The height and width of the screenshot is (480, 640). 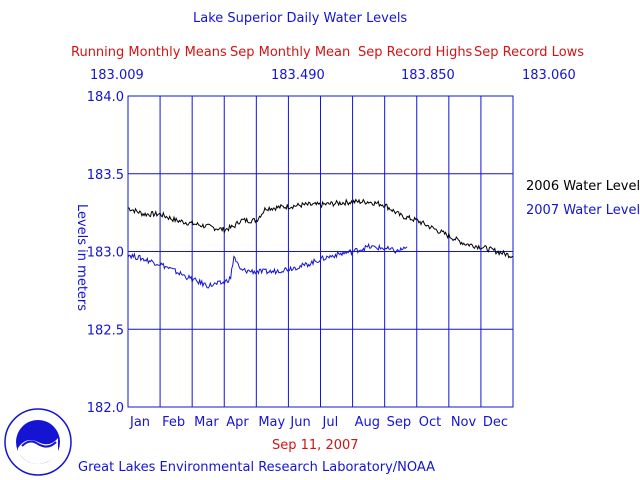 What do you see at coordinates (330, 422) in the screenshot?
I see `x-tick-label: Jul` at bounding box center [330, 422].